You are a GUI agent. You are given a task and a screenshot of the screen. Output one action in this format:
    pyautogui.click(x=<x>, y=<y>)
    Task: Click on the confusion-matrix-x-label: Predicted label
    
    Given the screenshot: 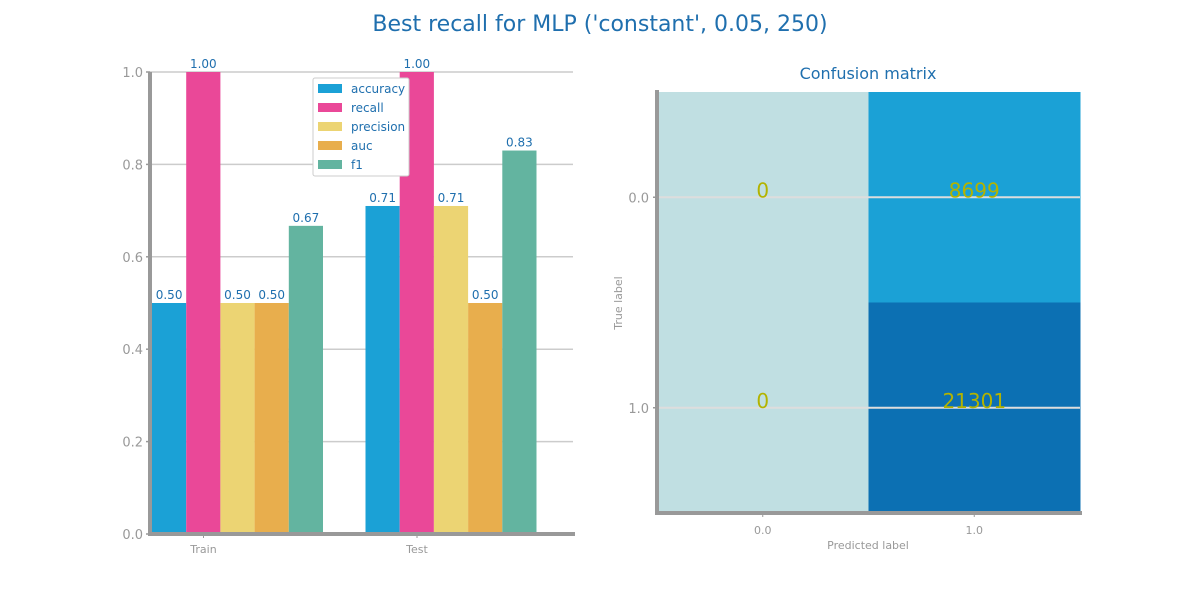 What is the action you would take?
    pyautogui.click(x=868, y=545)
    